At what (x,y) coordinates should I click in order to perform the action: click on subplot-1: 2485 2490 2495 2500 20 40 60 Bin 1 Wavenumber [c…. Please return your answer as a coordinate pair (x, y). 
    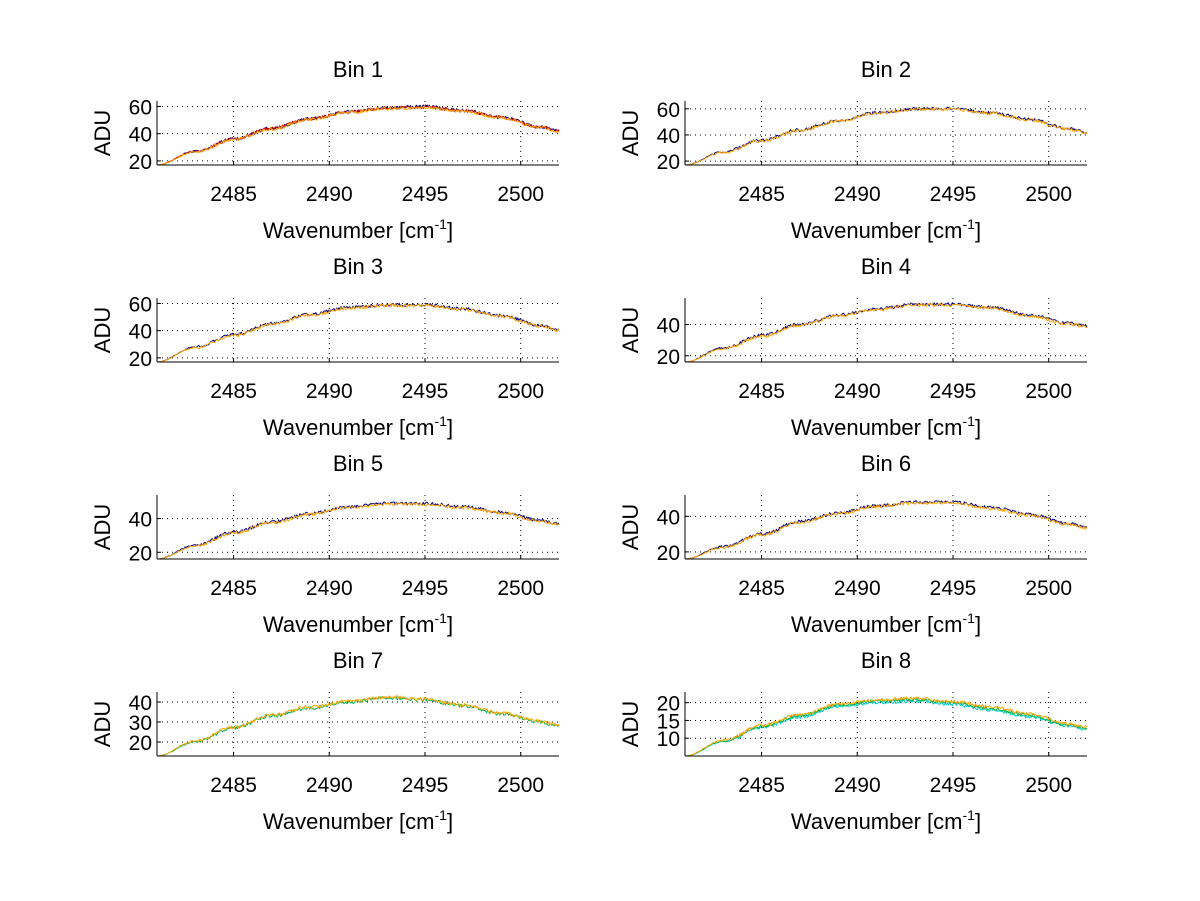
    Looking at the image, I should click on (325, 150).